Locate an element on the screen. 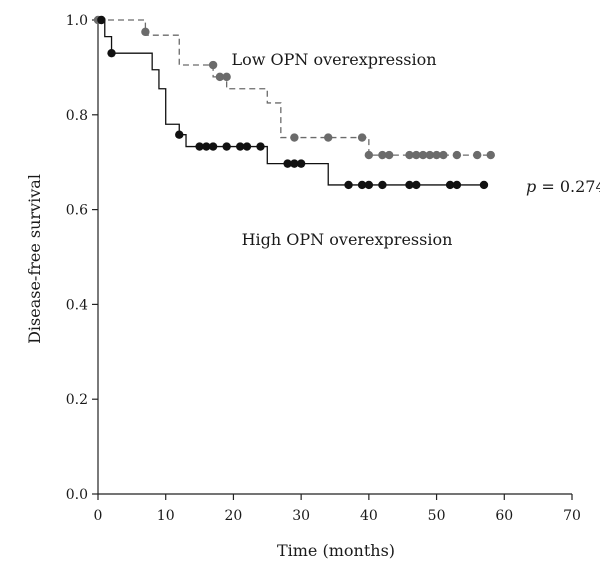 This screenshot has width=600, height=585. x-tick-label: 20 is located at coordinates (234, 516).